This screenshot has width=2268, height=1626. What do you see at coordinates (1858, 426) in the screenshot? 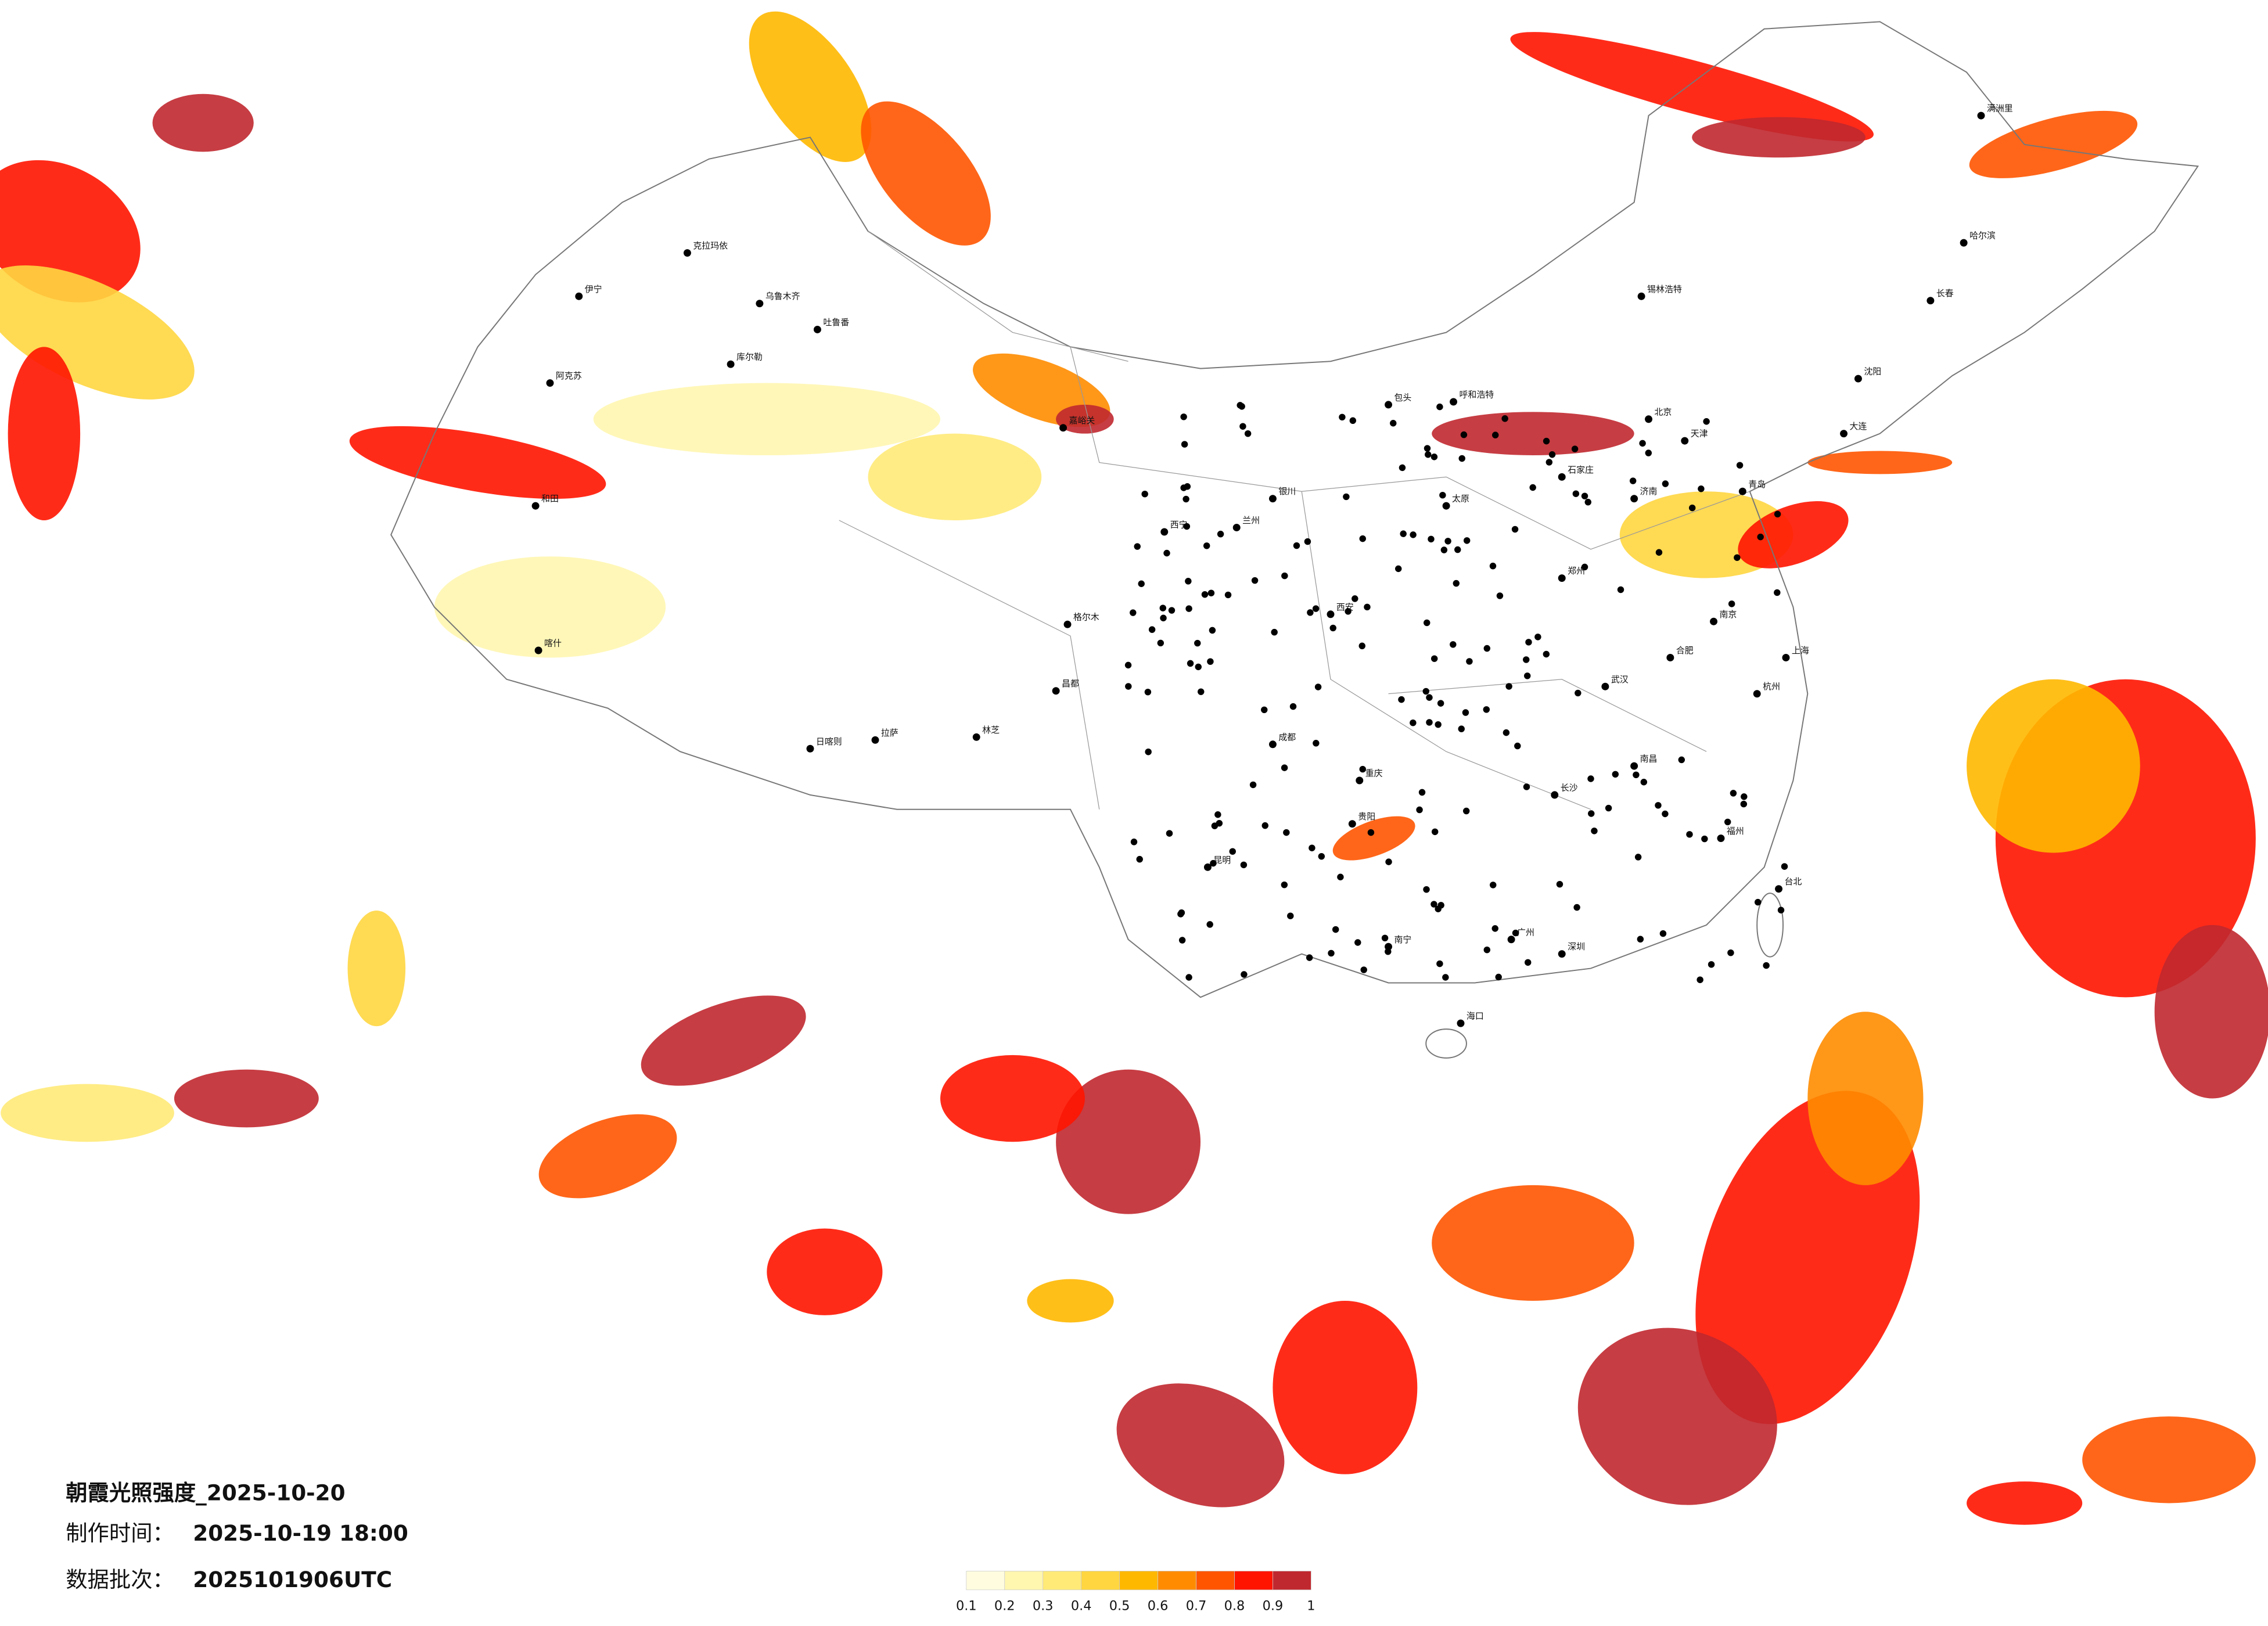
I see `city-label: 大连` at bounding box center [1858, 426].